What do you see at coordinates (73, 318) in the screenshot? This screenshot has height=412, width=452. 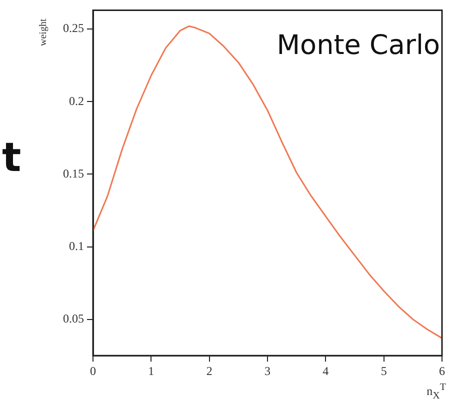 I see `y-tick-label: 0.05` at bounding box center [73, 318].